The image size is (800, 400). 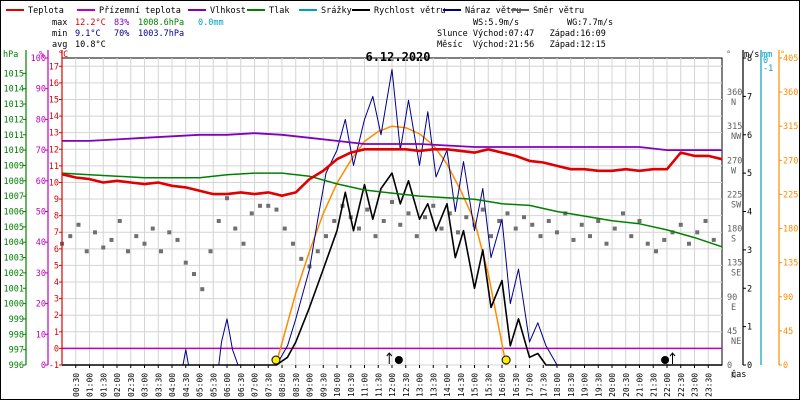 I want to click on legend-label: Teplota, so click(x=46, y=11).